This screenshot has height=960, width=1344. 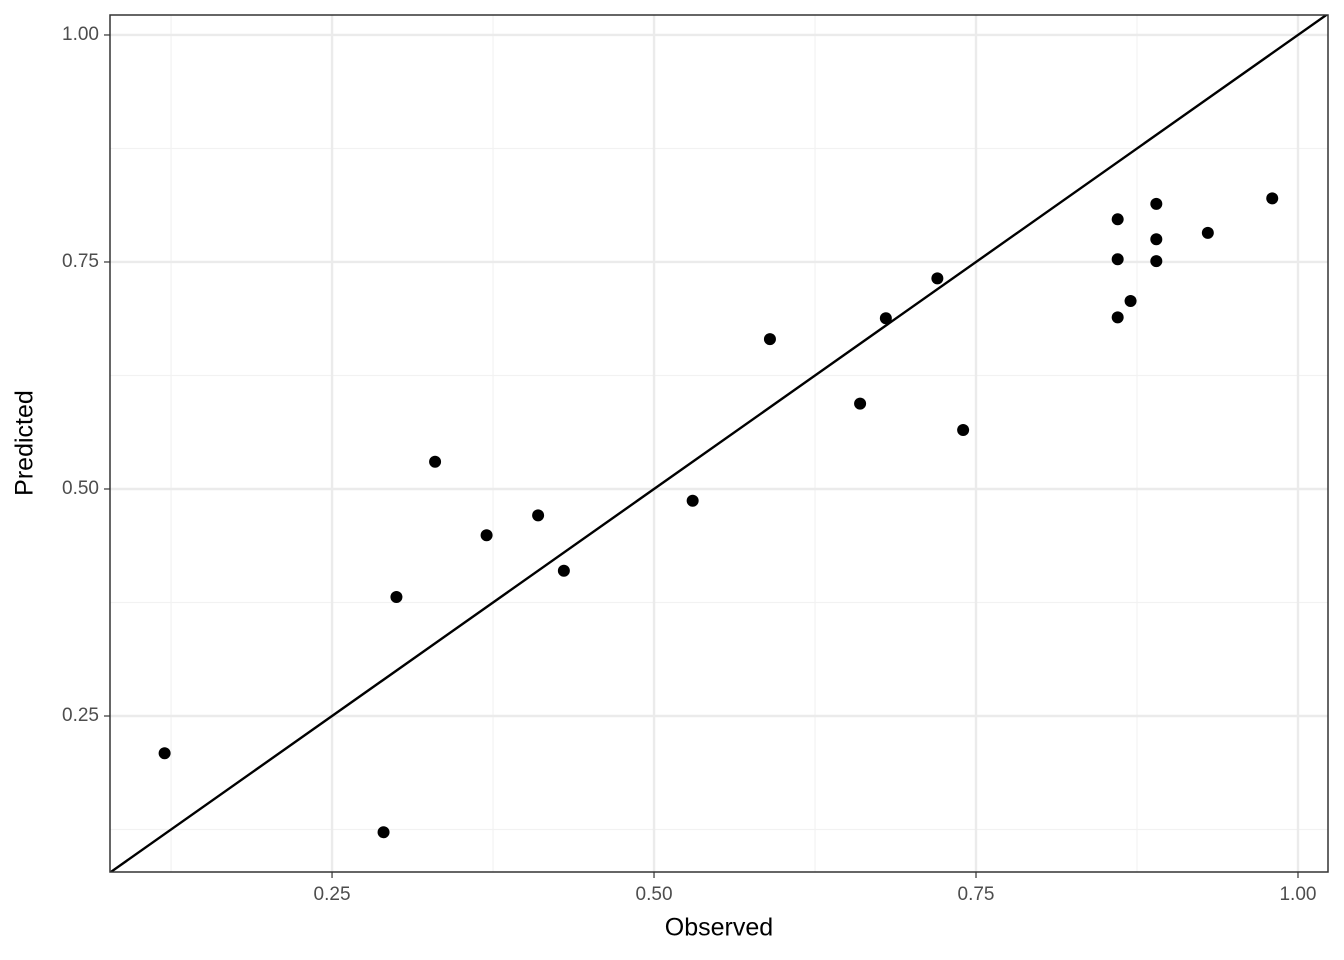 I want to click on y-tick-label: 0.75, so click(x=80, y=261).